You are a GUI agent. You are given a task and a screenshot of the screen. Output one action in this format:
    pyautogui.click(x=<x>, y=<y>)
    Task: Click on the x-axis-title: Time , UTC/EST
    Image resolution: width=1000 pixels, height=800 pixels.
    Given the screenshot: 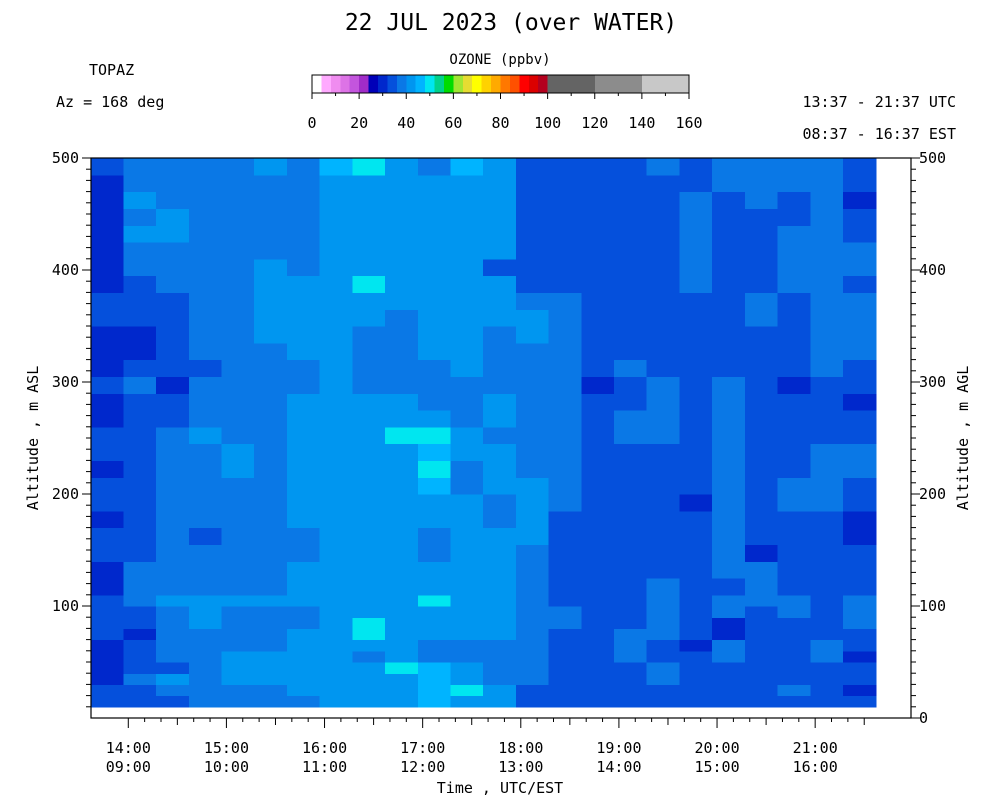 What is the action you would take?
    pyautogui.click(x=500, y=788)
    